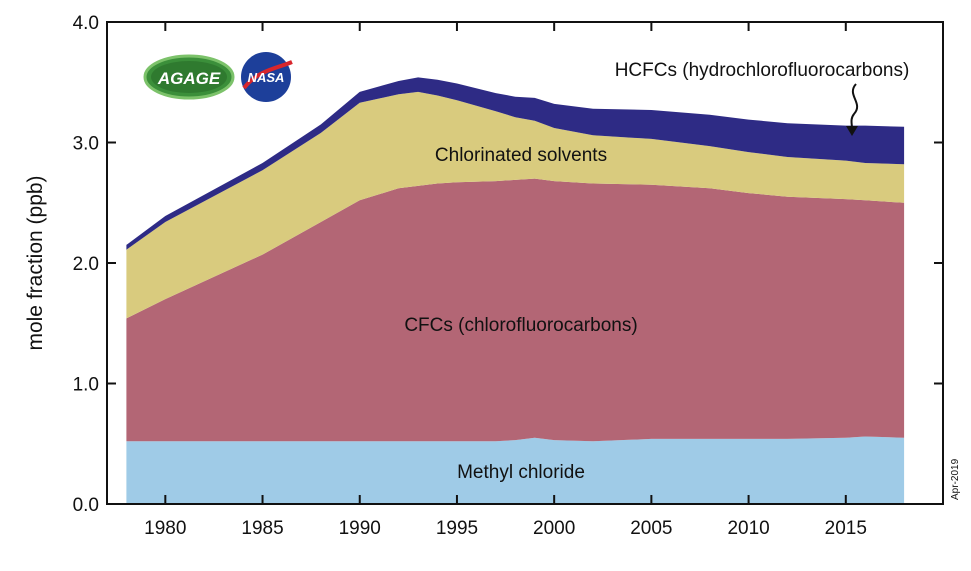  Describe the element at coordinates (86, 23) in the screenshot. I see `y-tick-label: 4.0` at that location.